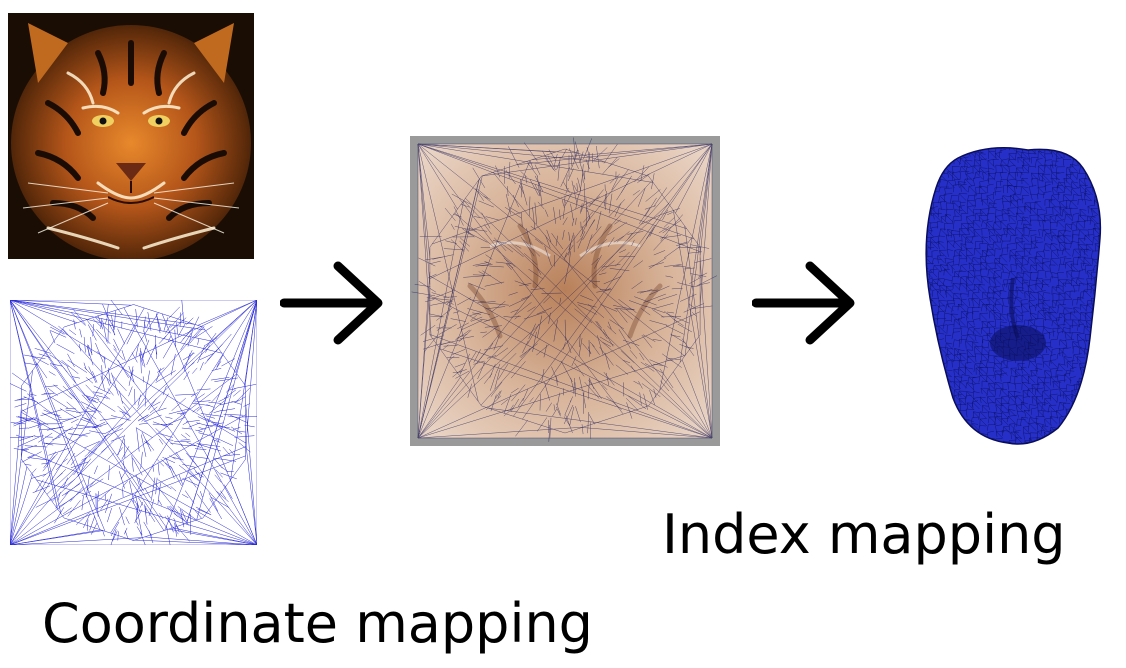 This screenshot has height=668, width=1126. Describe the element at coordinates (133, 422) in the screenshot. I see `flattened-mesh-image` at that location.